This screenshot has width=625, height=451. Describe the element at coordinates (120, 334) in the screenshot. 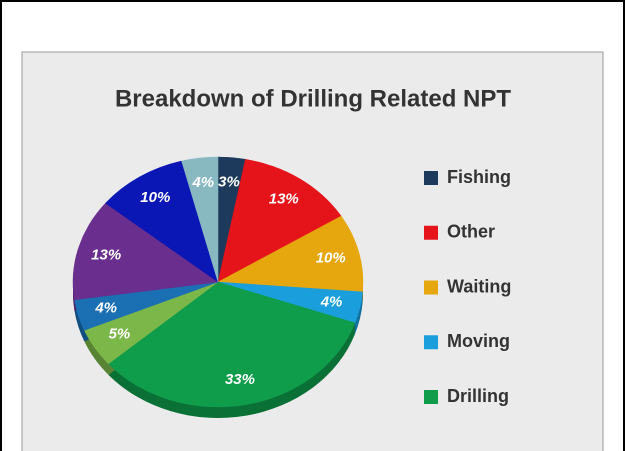

I see `data-label: 5%` at that location.